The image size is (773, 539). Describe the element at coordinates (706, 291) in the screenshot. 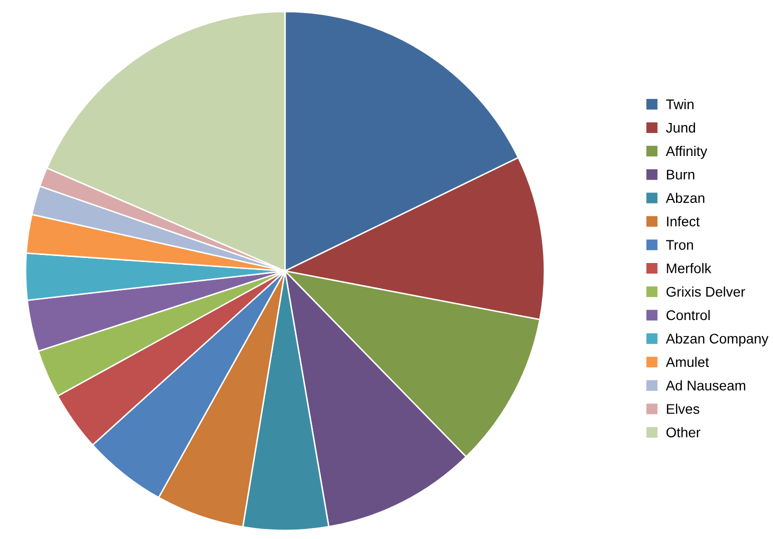

I see `legend-label: Grixis Delver` at that location.